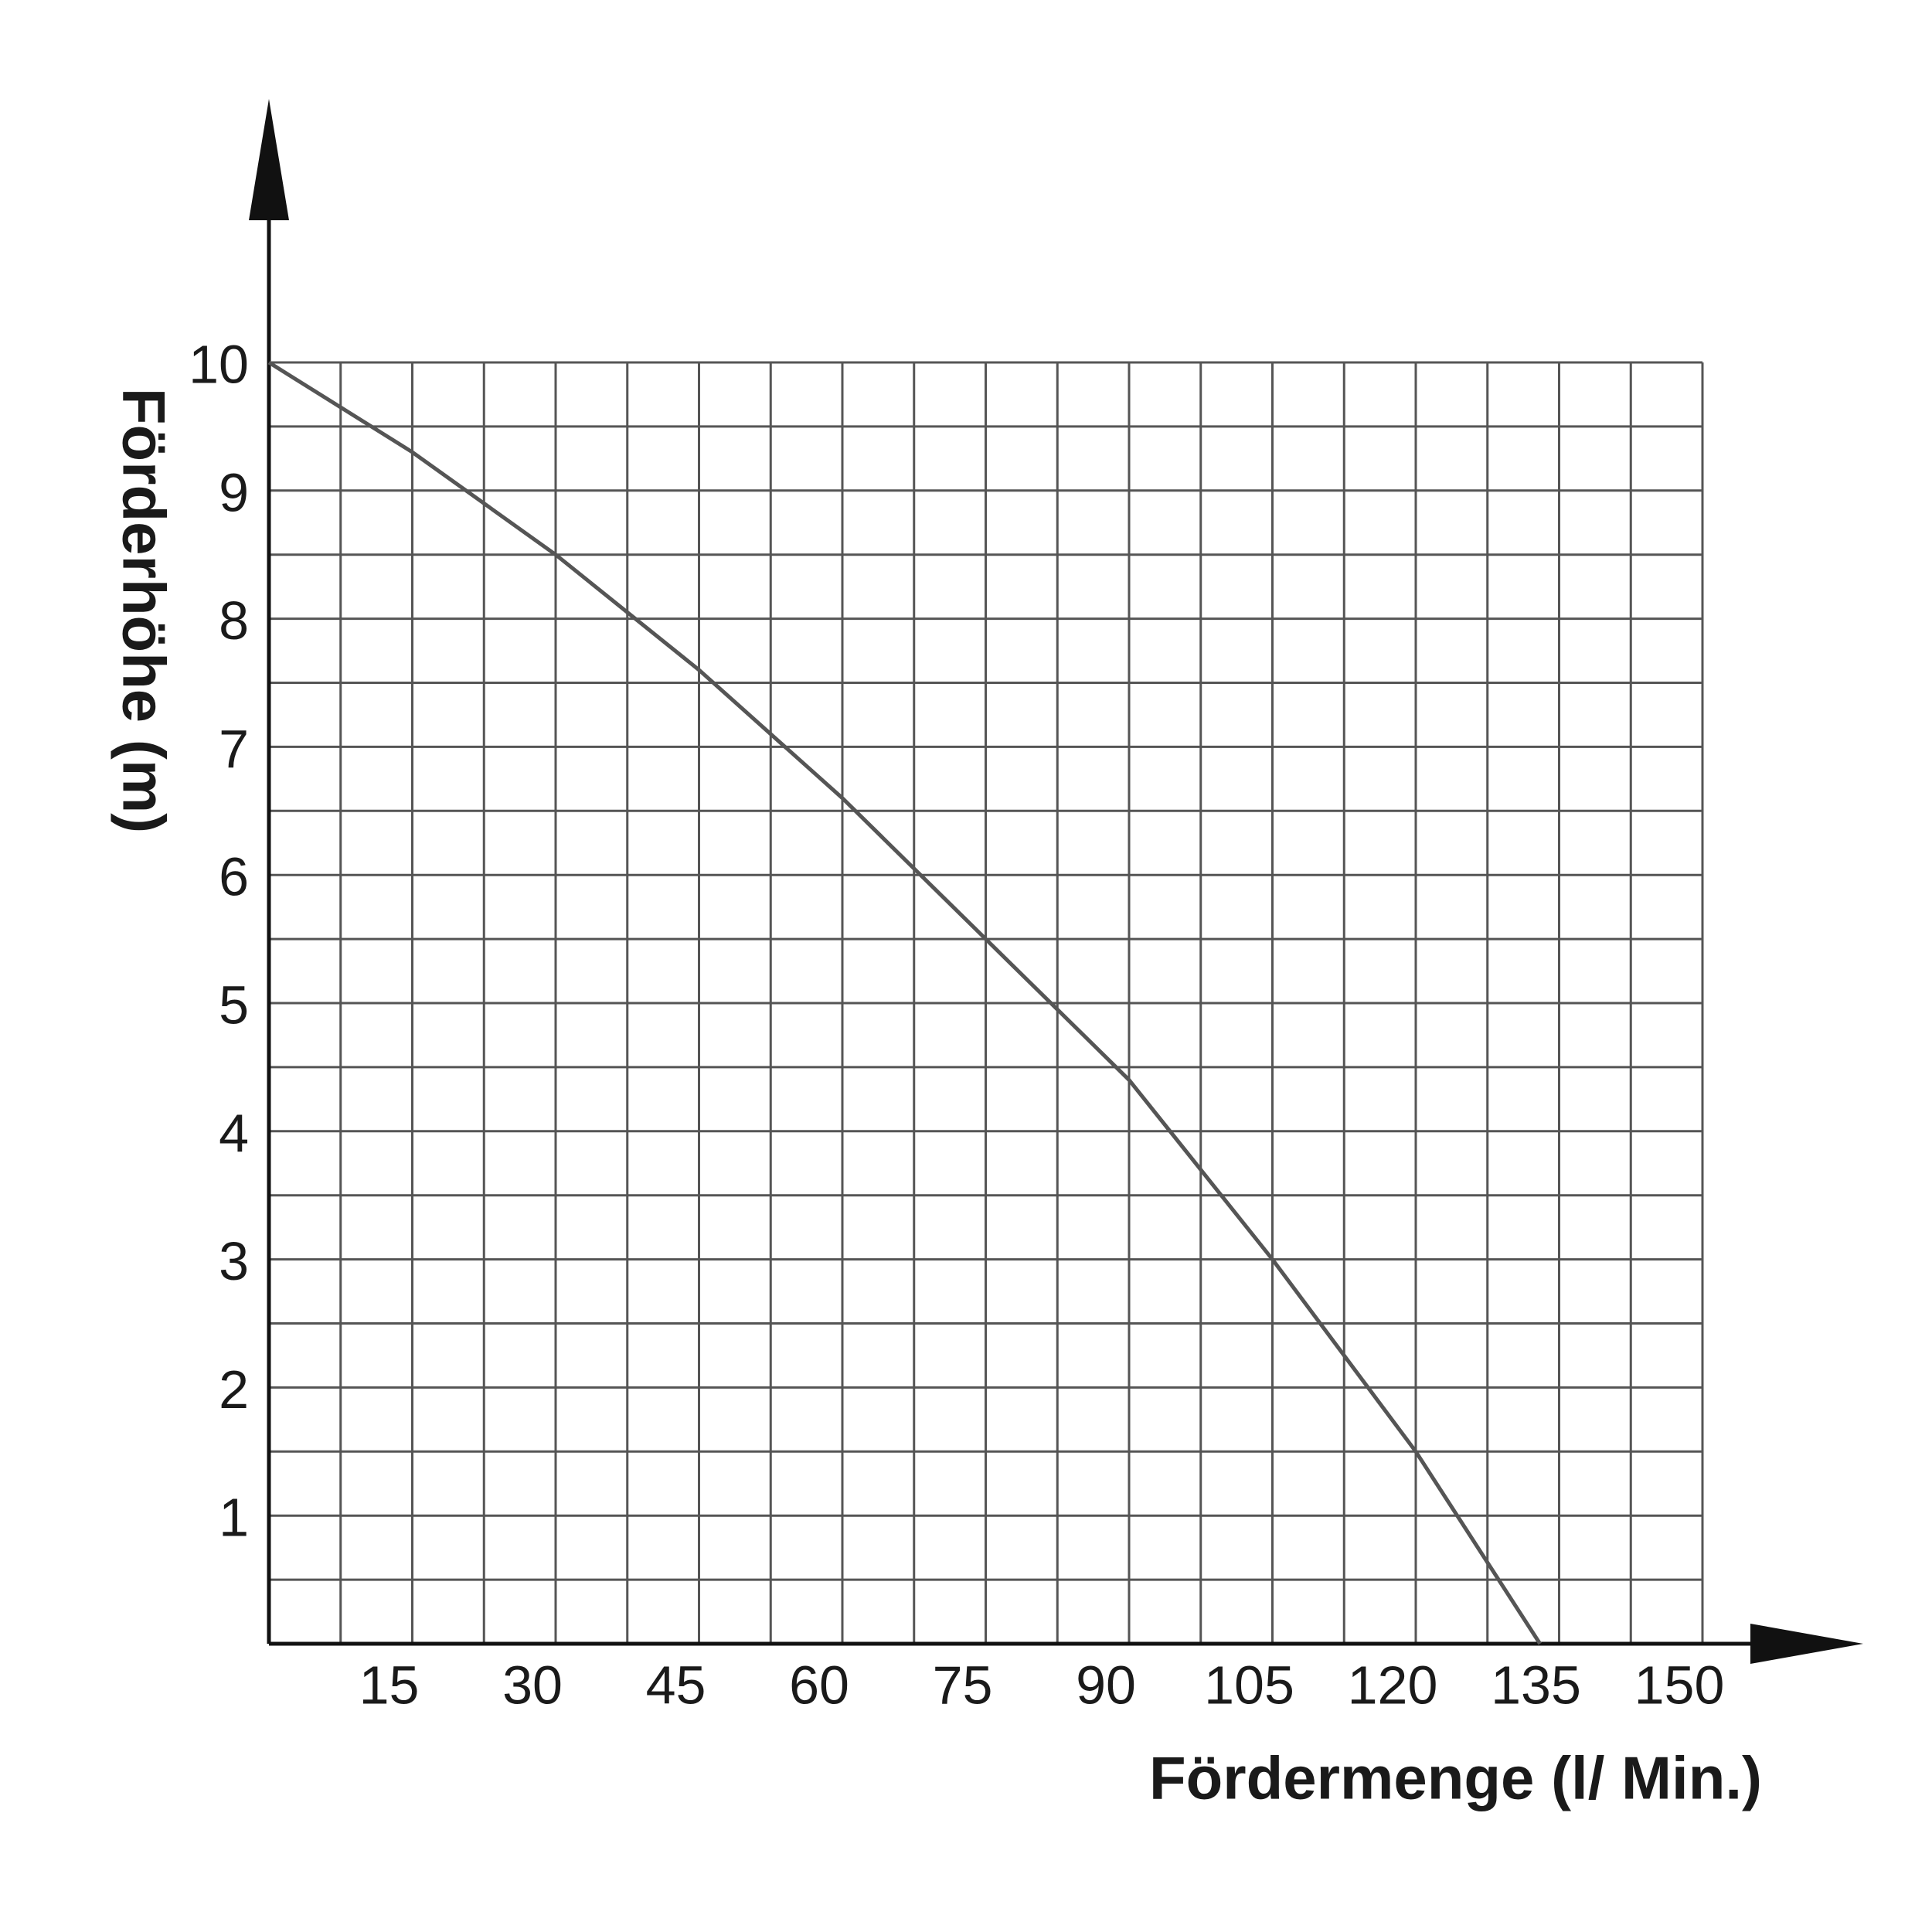 This screenshot has height=1932, width=1932. I want to click on x-tick-label: 45, so click(676, 1685).